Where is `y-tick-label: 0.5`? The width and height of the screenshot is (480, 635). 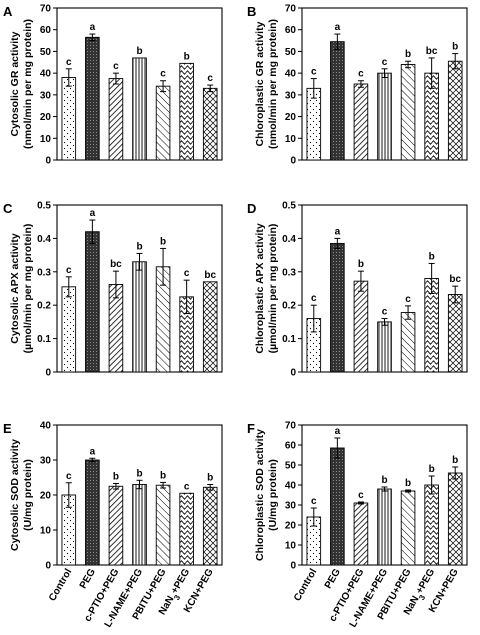
y-tick-label: 0.5 is located at coordinates (44, 206).